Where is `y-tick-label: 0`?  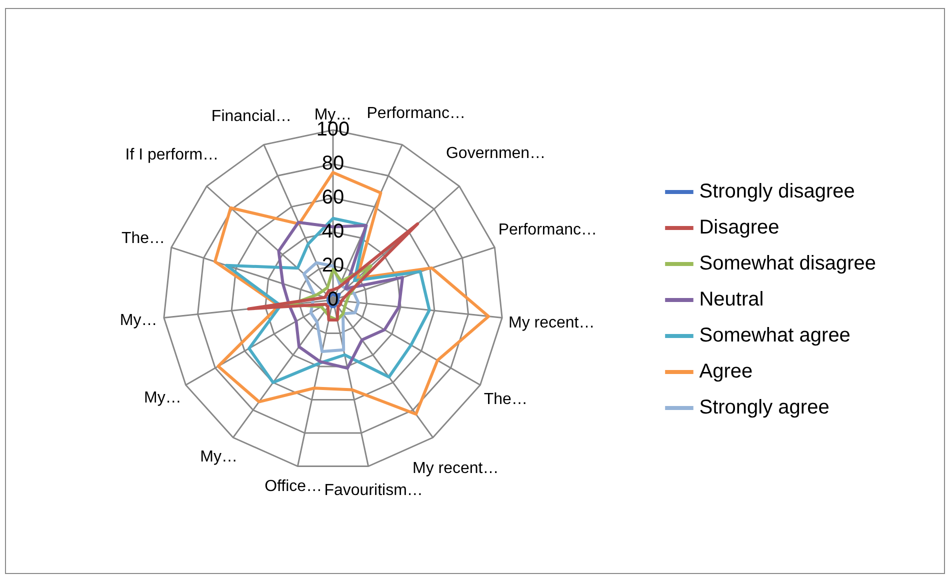
y-tick-label: 0 is located at coordinates (333, 299).